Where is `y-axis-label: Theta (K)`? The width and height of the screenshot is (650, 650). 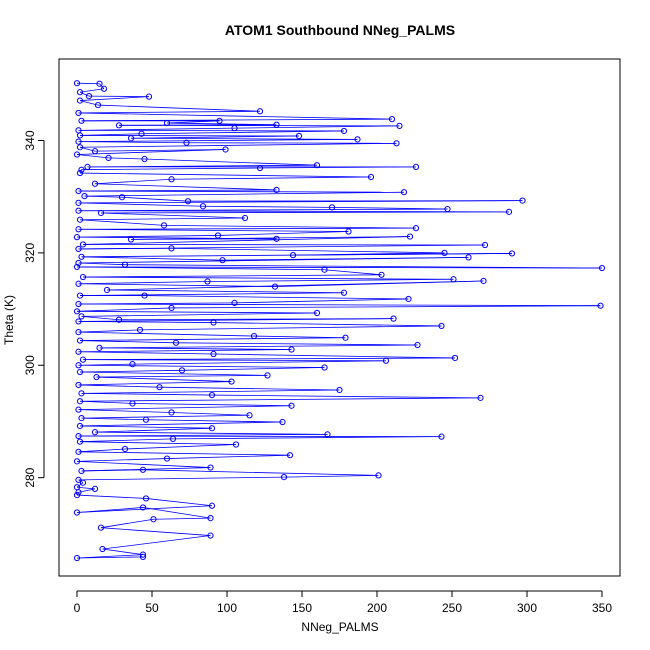
y-axis-label: Theta (K) is located at coordinates (9, 320).